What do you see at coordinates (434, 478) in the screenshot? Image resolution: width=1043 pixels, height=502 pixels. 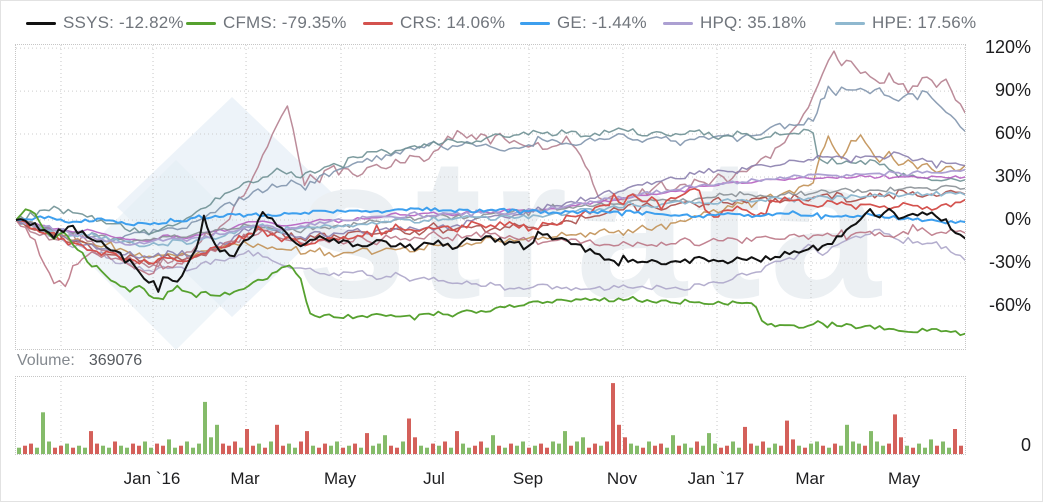 I see `x-axis-tick: Jul` at bounding box center [434, 478].